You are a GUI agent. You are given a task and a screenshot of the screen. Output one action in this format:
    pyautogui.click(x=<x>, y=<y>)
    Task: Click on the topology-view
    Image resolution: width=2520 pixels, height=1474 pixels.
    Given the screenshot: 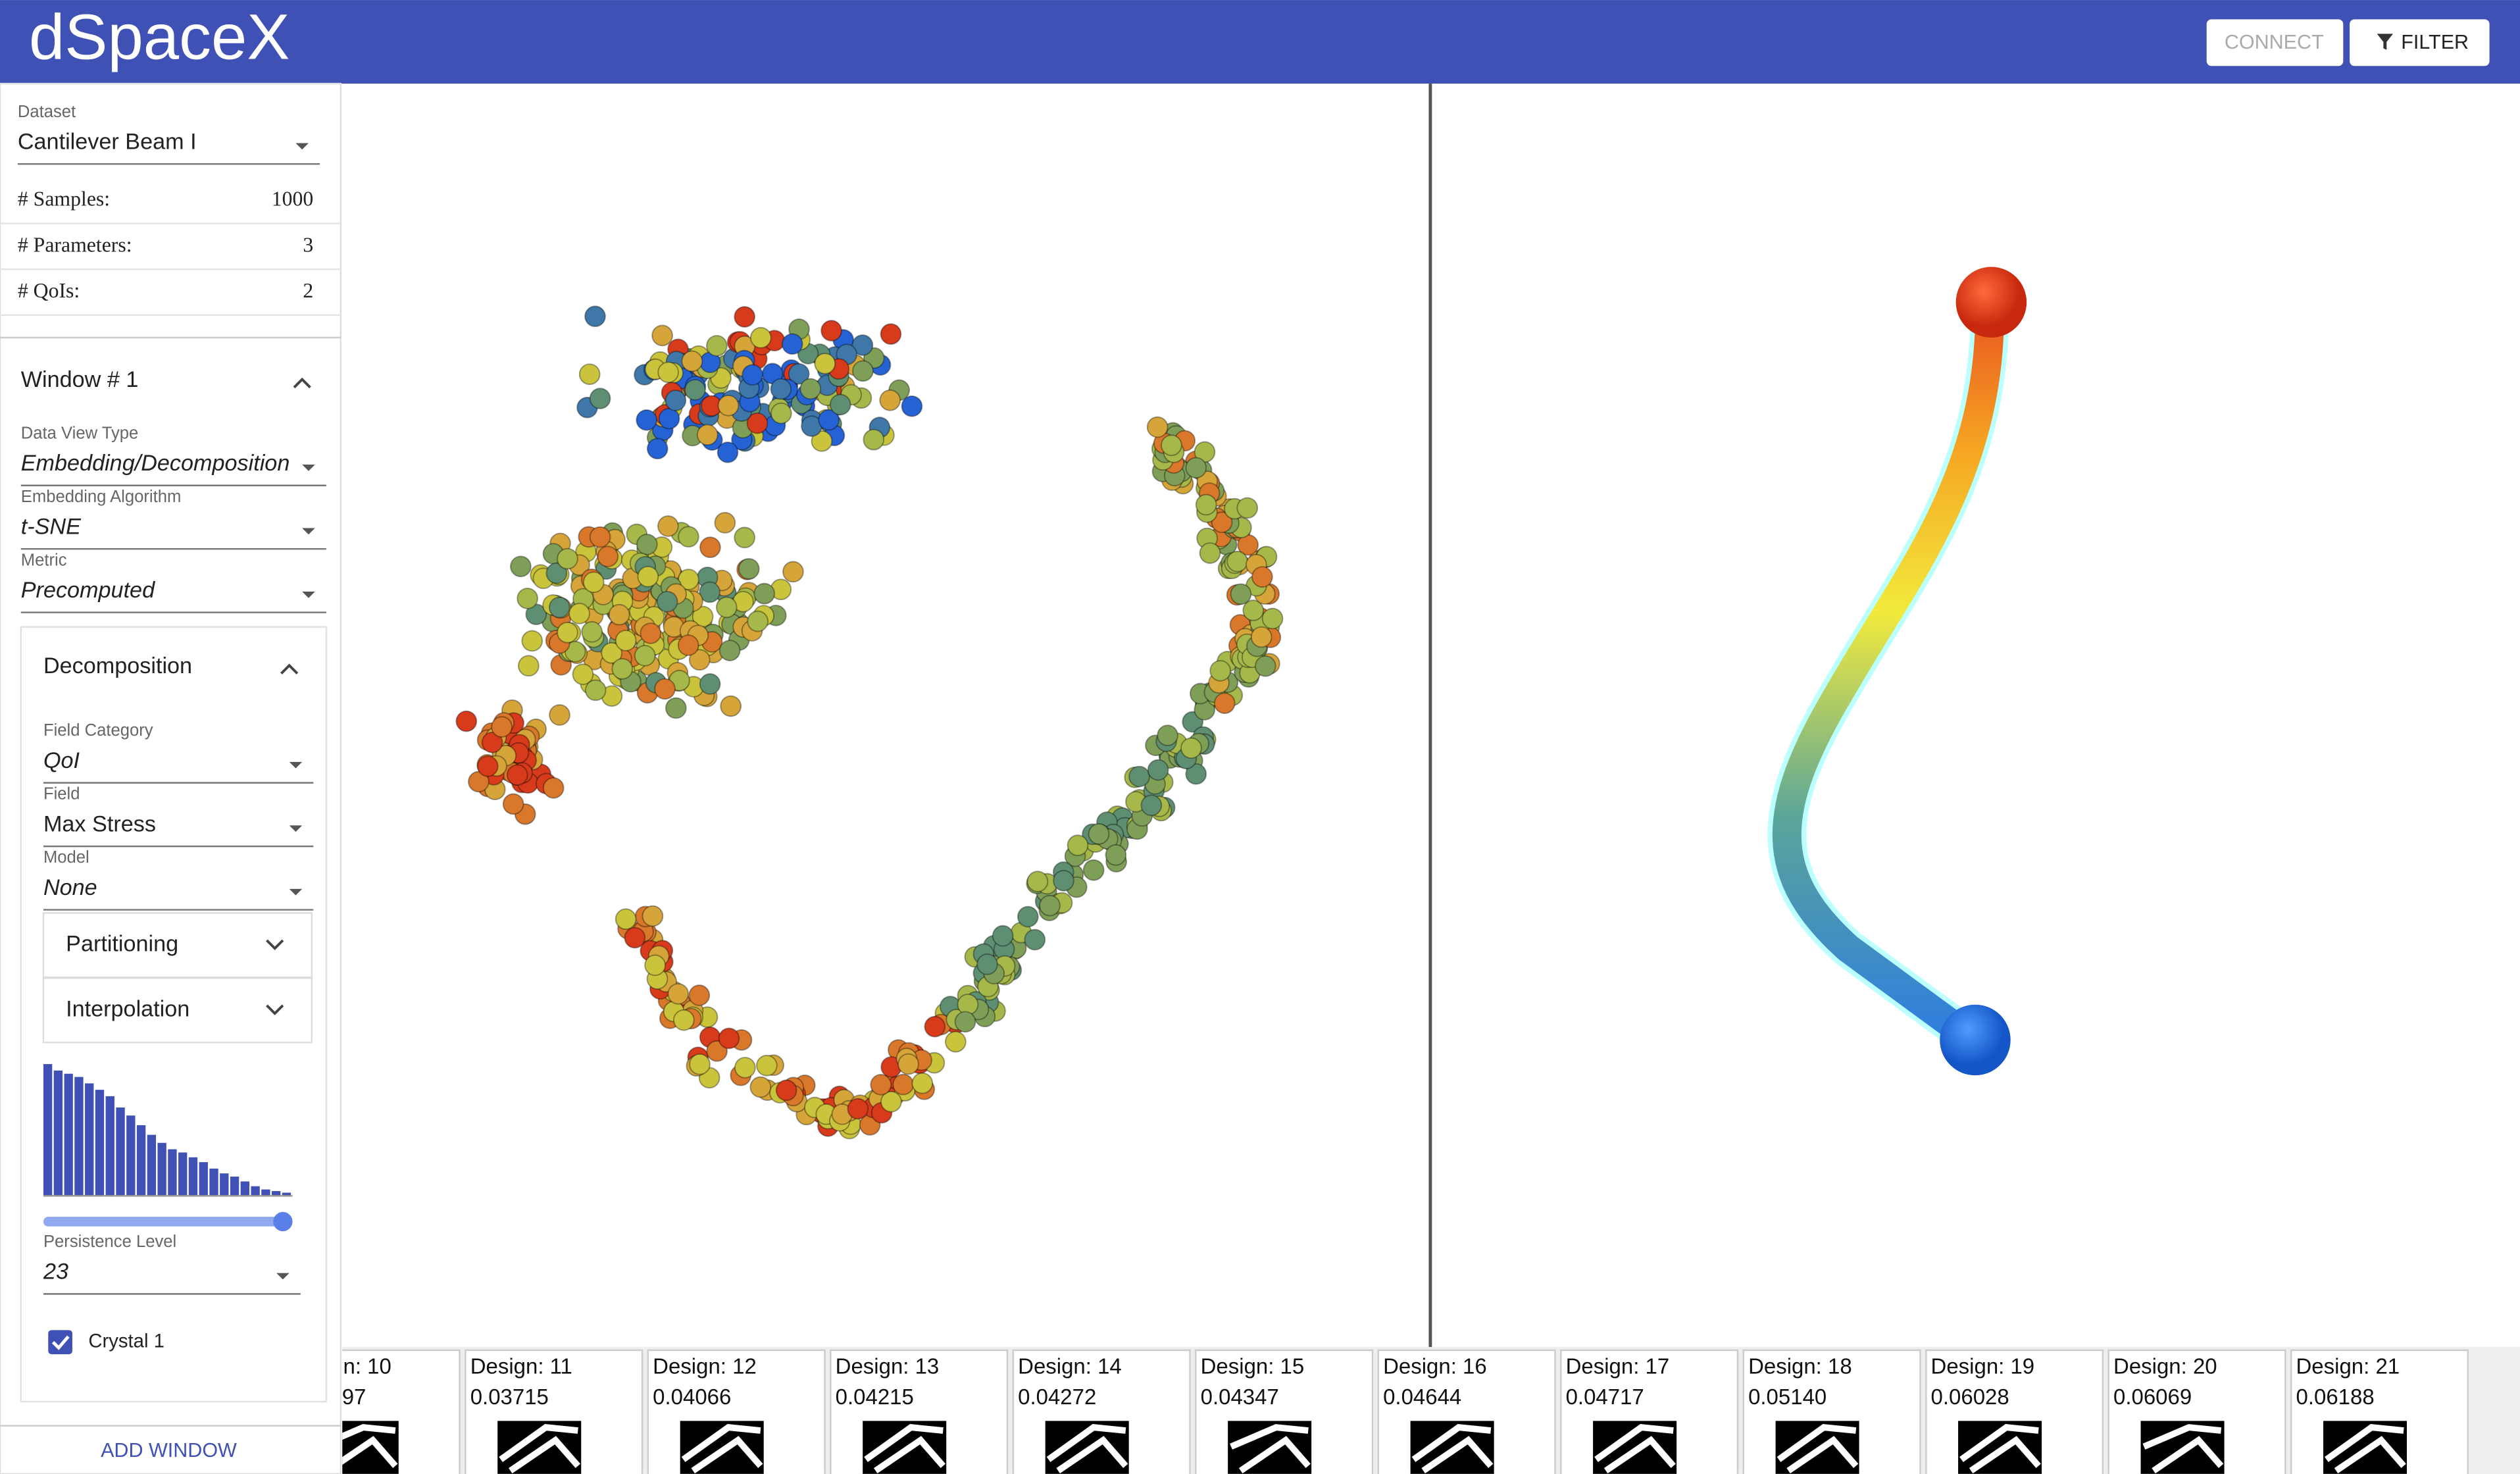 What is the action you would take?
    pyautogui.click(x=1897, y=671)
    